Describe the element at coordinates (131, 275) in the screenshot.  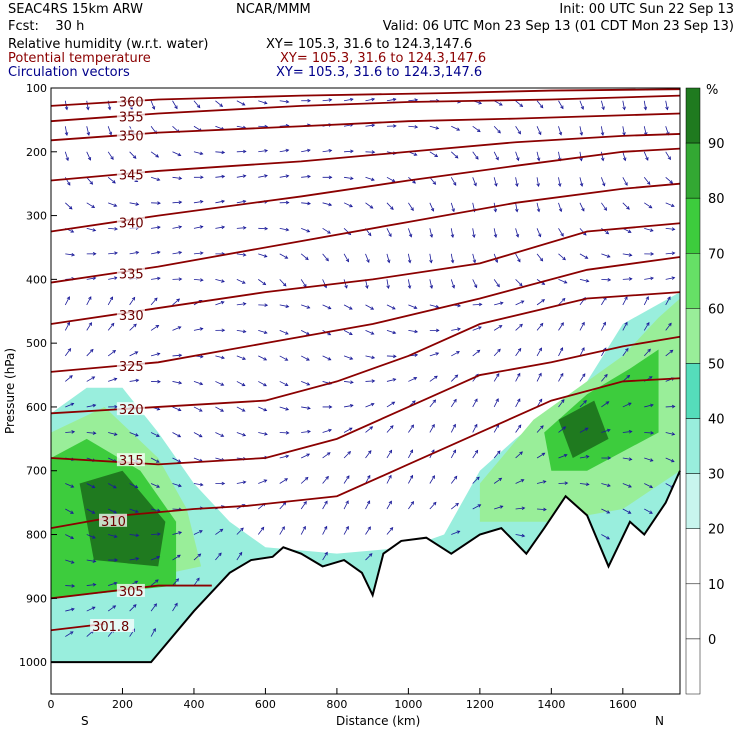
I see `theta-contour-label: 335` at that location.